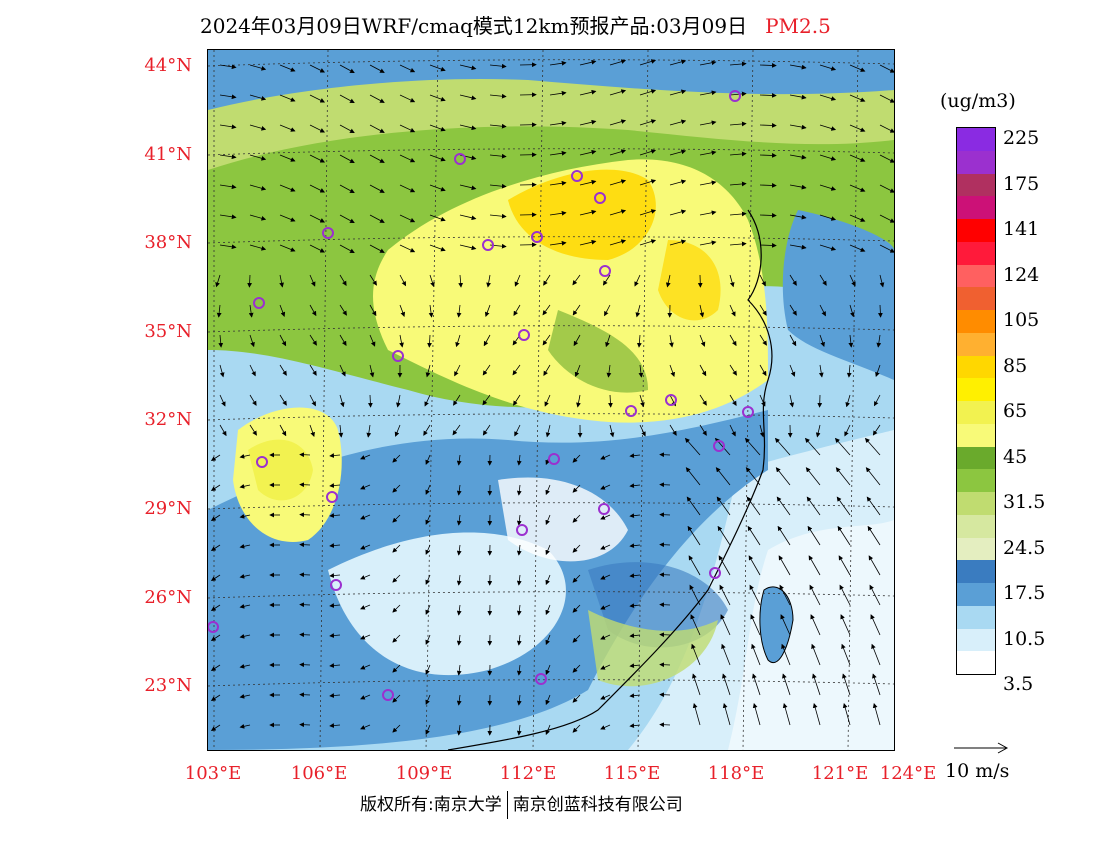 This screenshot has width=1100, height=850. I want to click on copyright-right: 南京创蓝科技有限公司, so click(597, 805).